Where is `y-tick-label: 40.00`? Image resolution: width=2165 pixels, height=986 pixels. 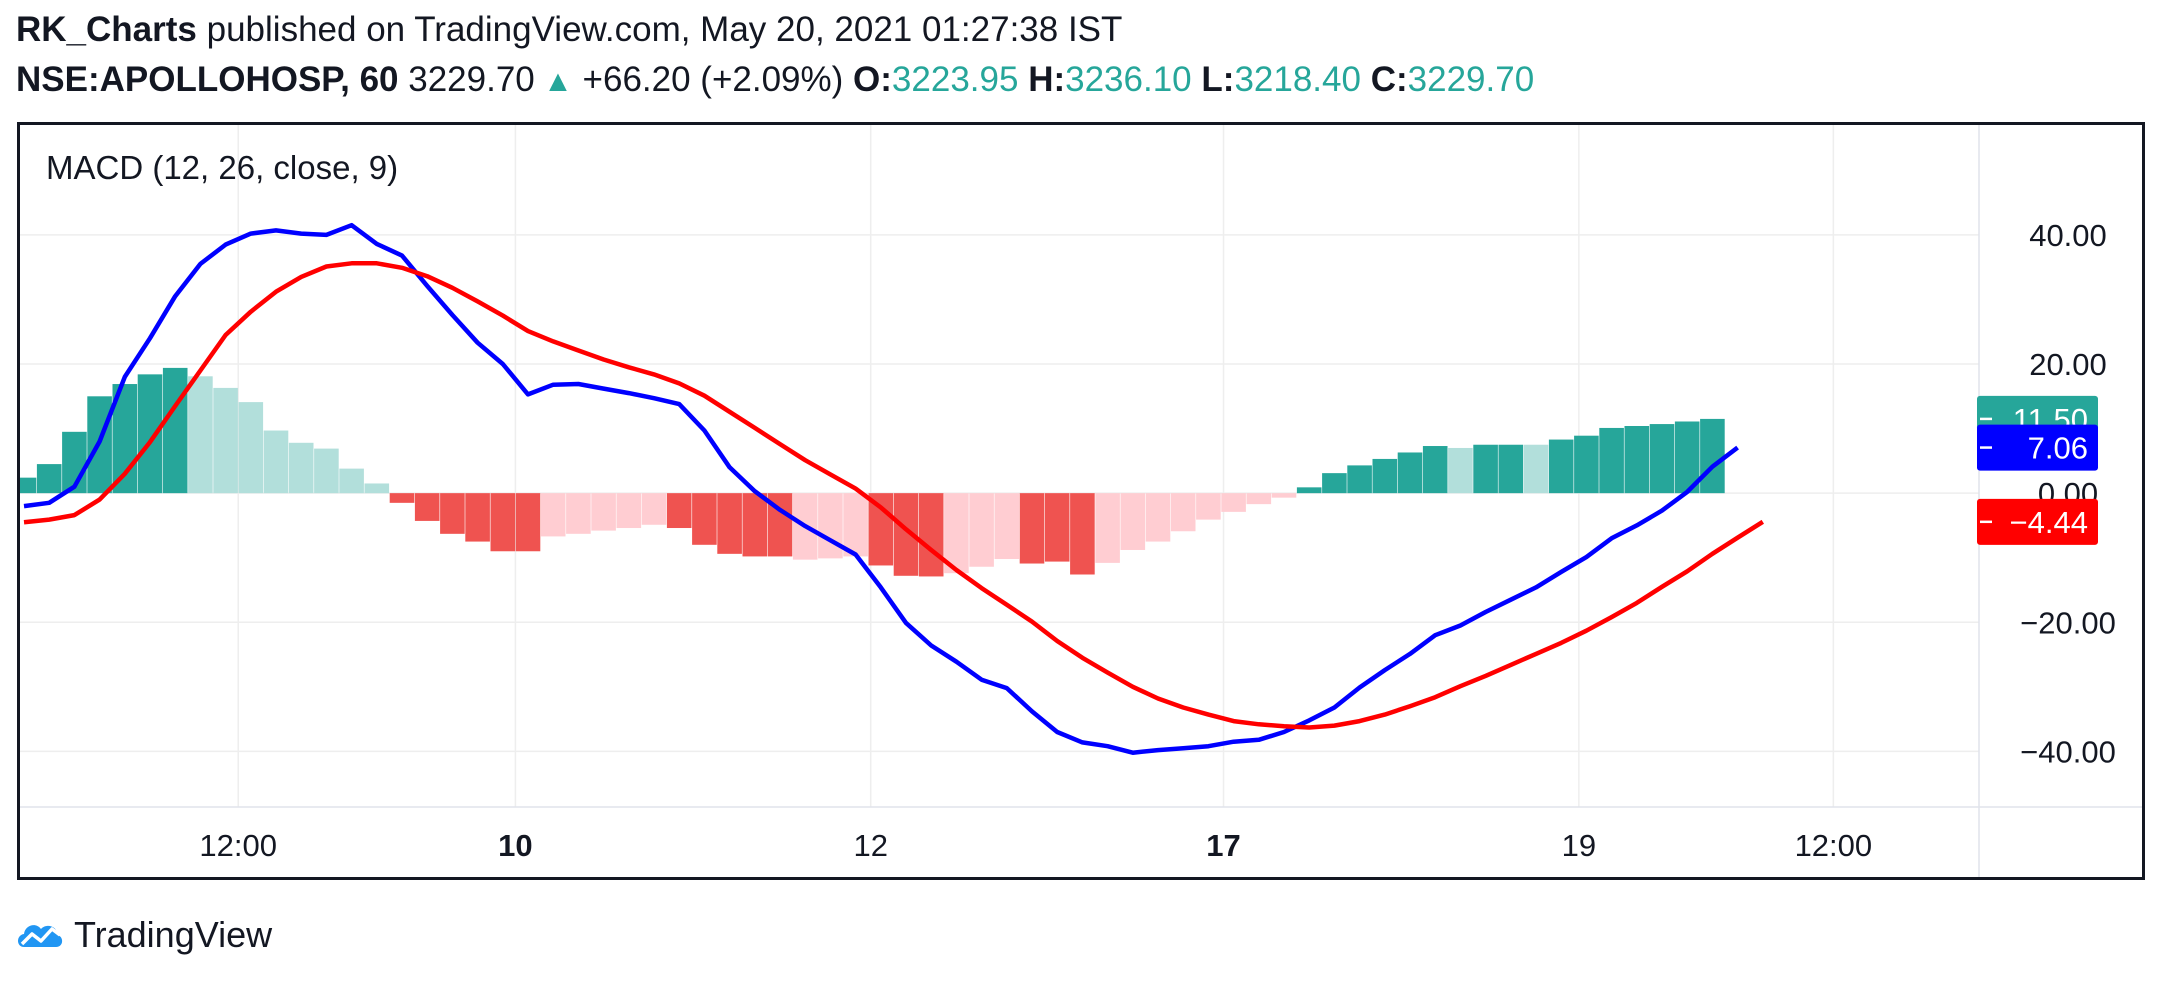 y-tick-label: 40.00 is located at coordinates (2068, 235).